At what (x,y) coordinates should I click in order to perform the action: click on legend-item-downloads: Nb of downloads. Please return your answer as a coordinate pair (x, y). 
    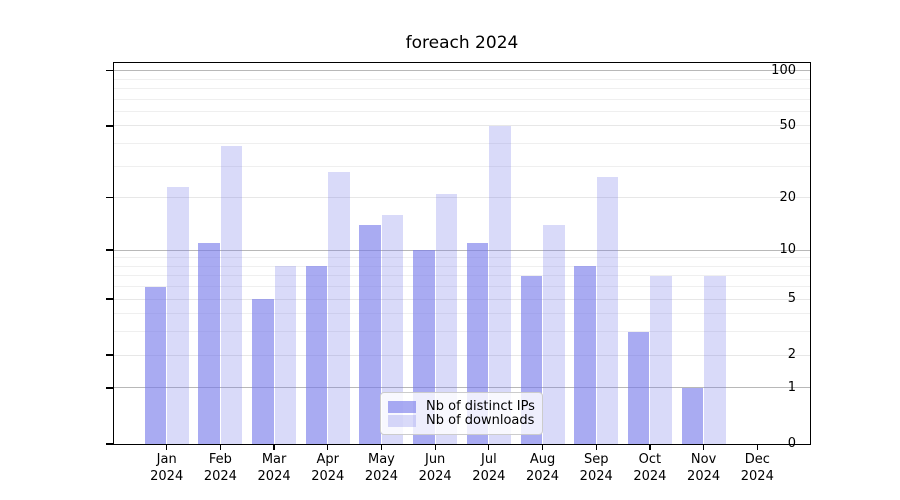
    Looking at the image, I should click on (461, 421).